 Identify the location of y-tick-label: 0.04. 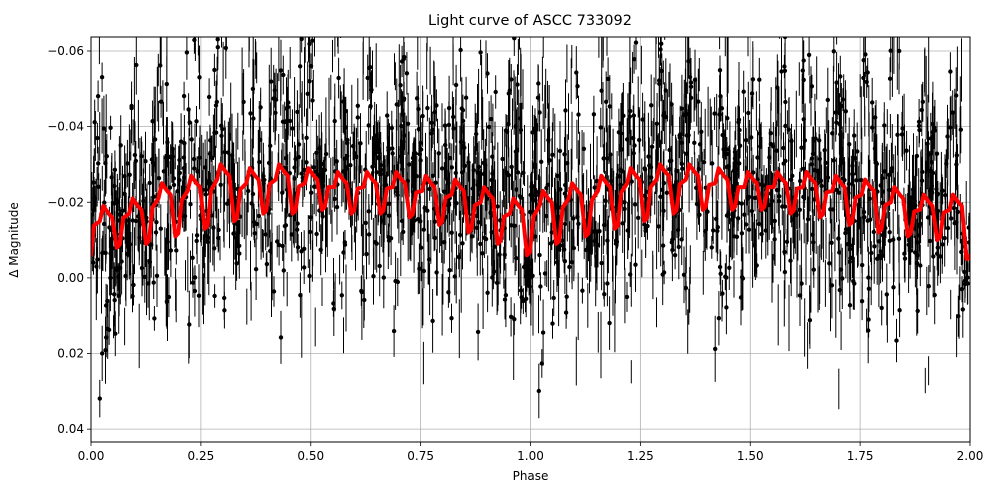
(70, 429).